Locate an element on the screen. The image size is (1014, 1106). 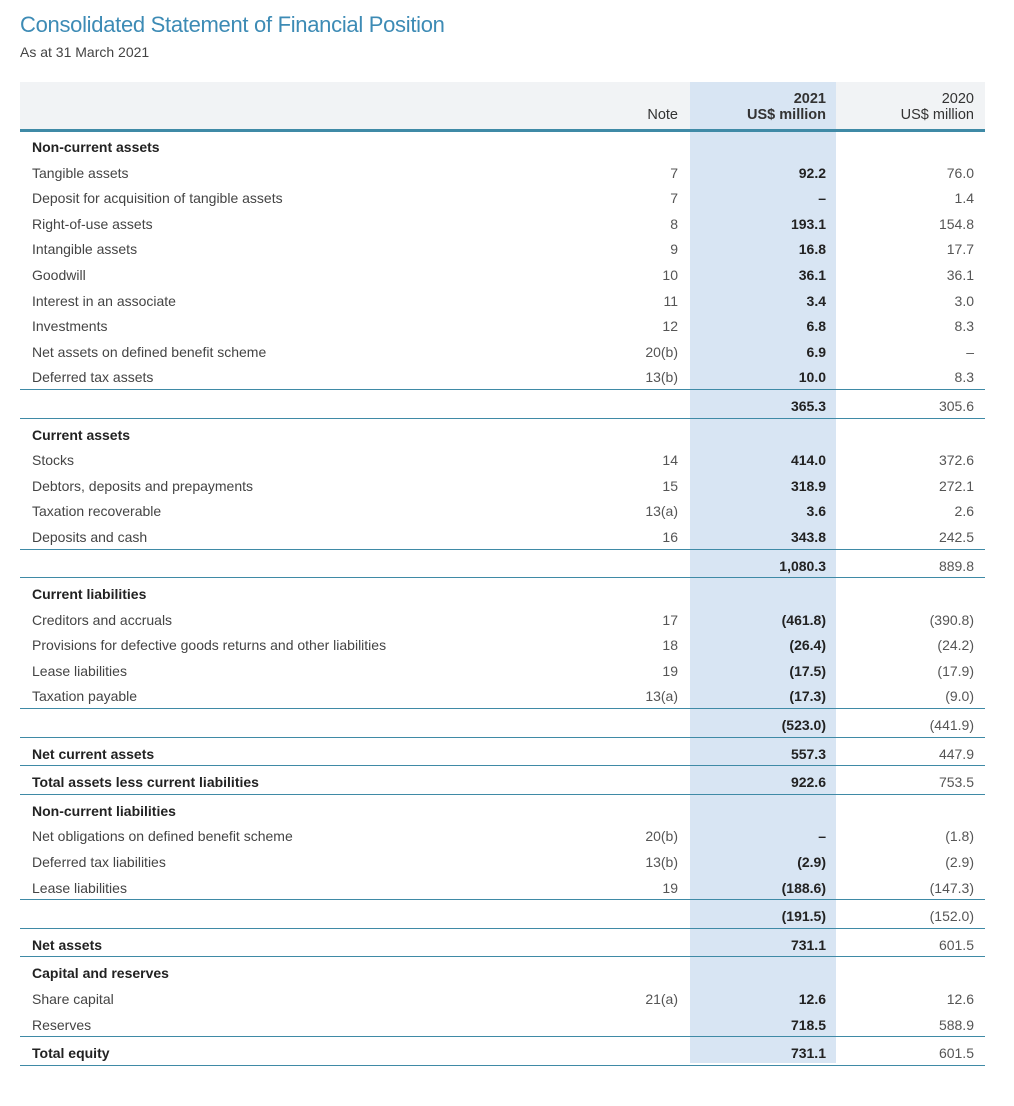
value-2020: 3.0 is located at coordinates (964, 300).